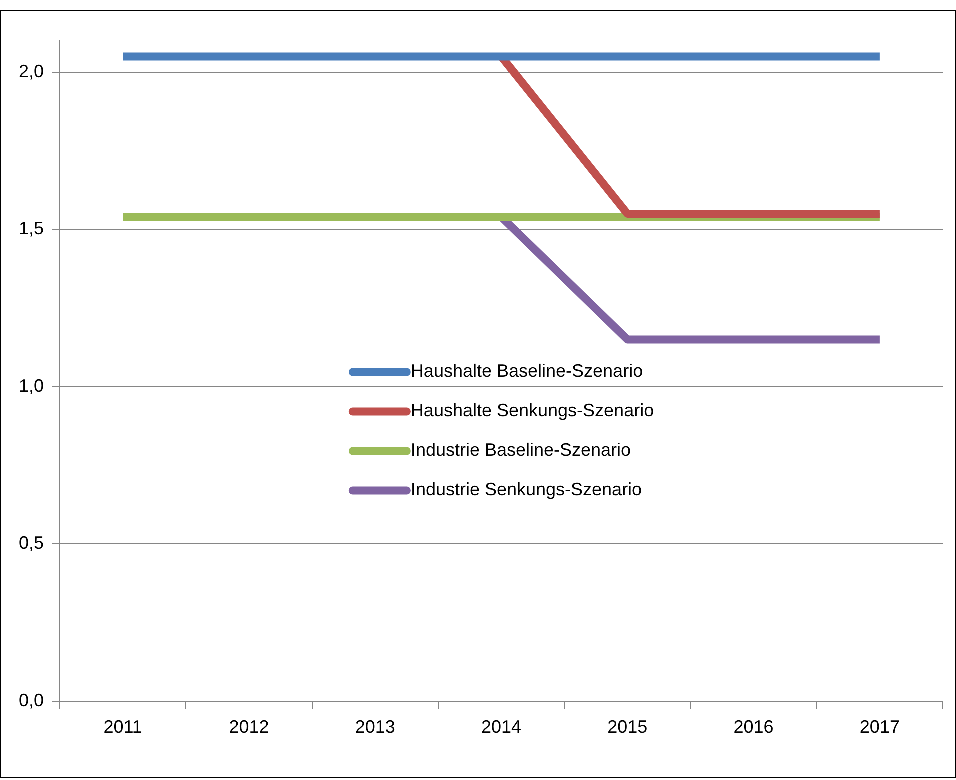 The height and width of the screenshot is (780, 956). Describe the element at coordinates (31, 543) in the screenshot. I see `y-tick-label: 0,5` at that location.